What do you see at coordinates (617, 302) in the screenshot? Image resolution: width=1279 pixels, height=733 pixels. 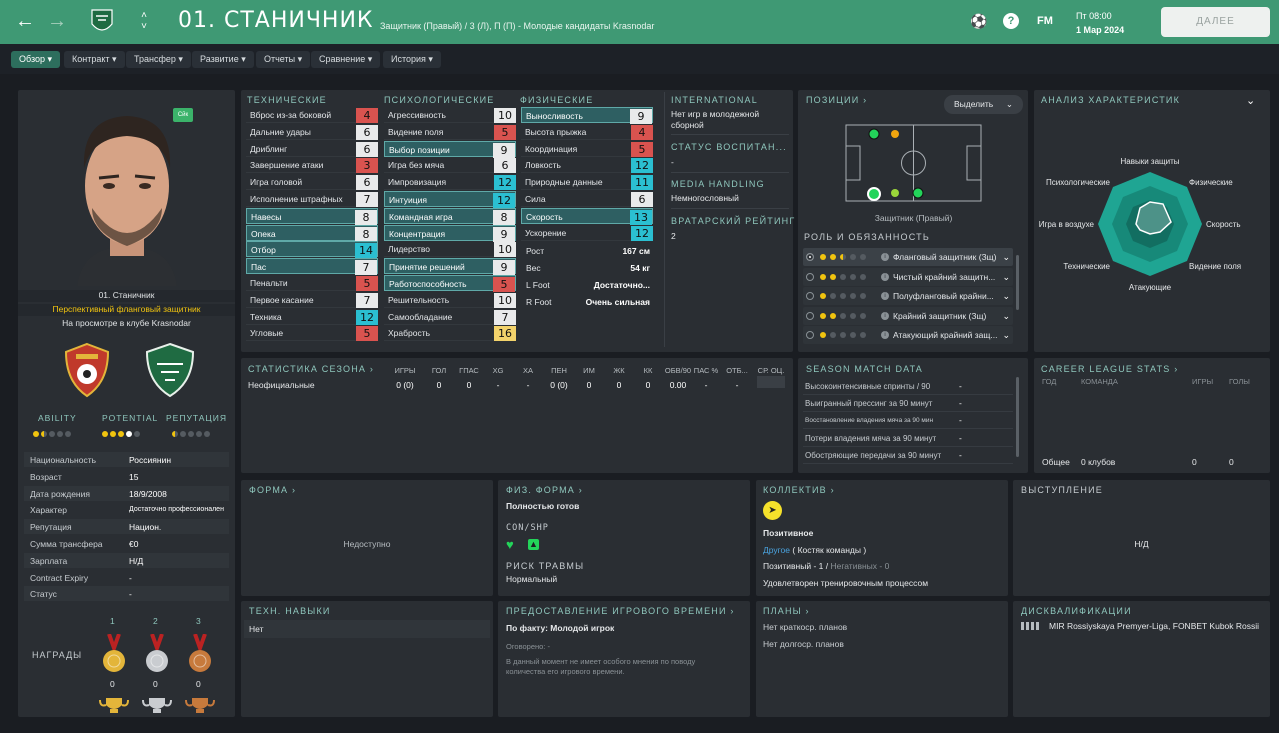 I see `extra-value: Очень сильная` at bounding box center [617, 302].